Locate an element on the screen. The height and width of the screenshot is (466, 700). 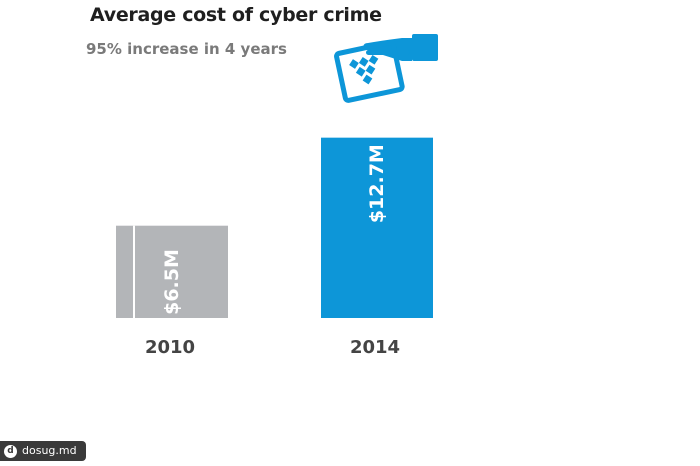
chart-title: Average cost of cyber crime is located at coordinates (236, 15).